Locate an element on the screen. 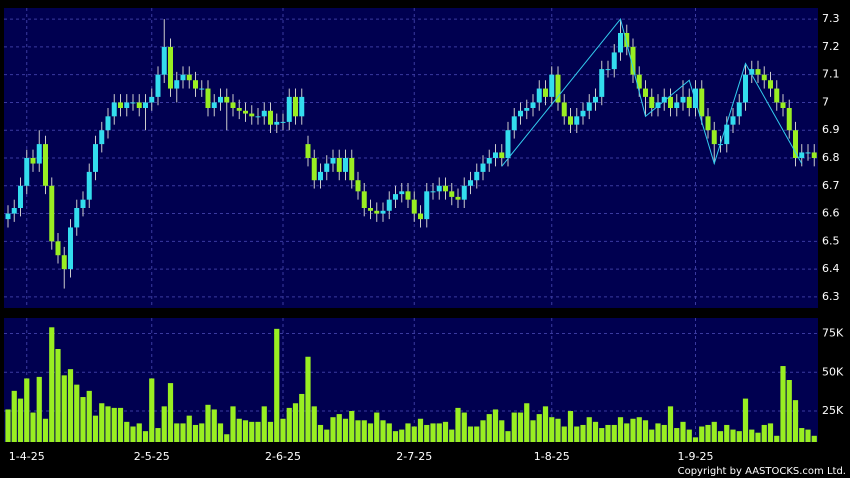 Image resolution: width=850 pixels, height=478 pixels. y-tick-label: 7 is located at coordinates (825, 101).